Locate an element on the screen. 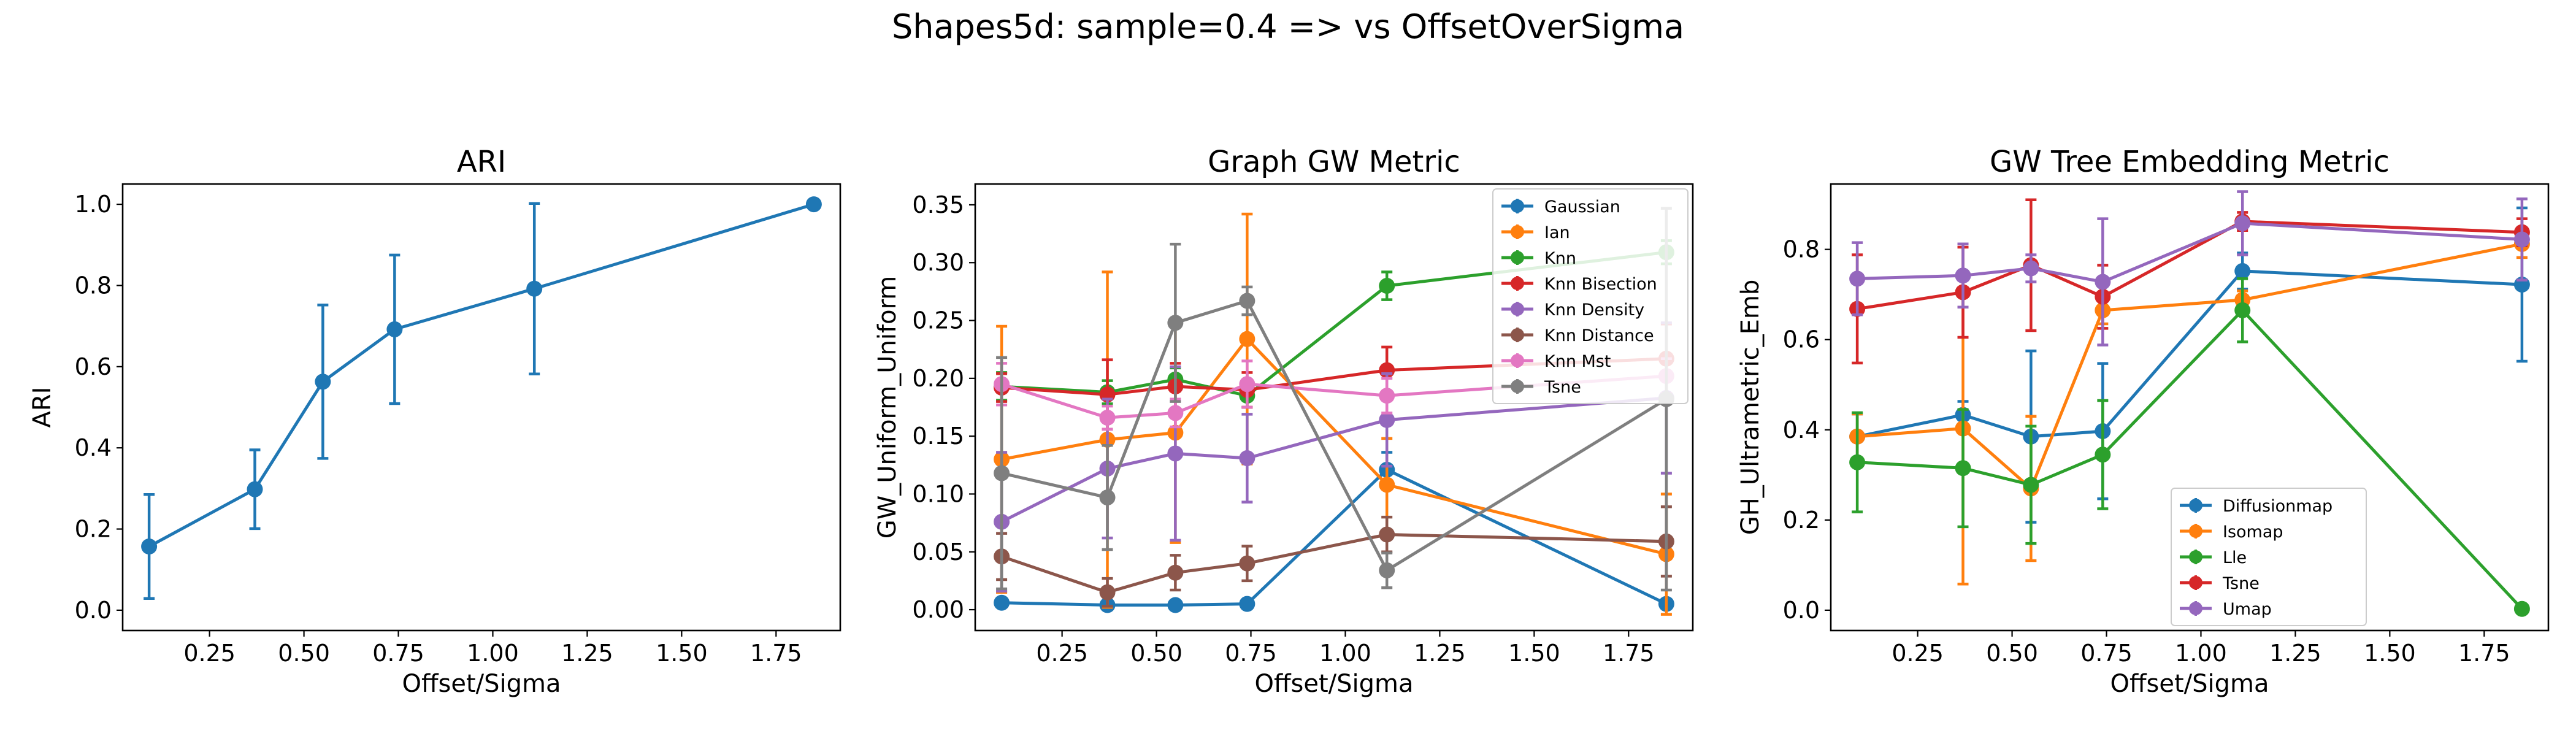 Image resolution: width=2576 pixels, height=736 pixels. chart-2-legend-label: Diffusionmap is located at coordinates (2278, 506).